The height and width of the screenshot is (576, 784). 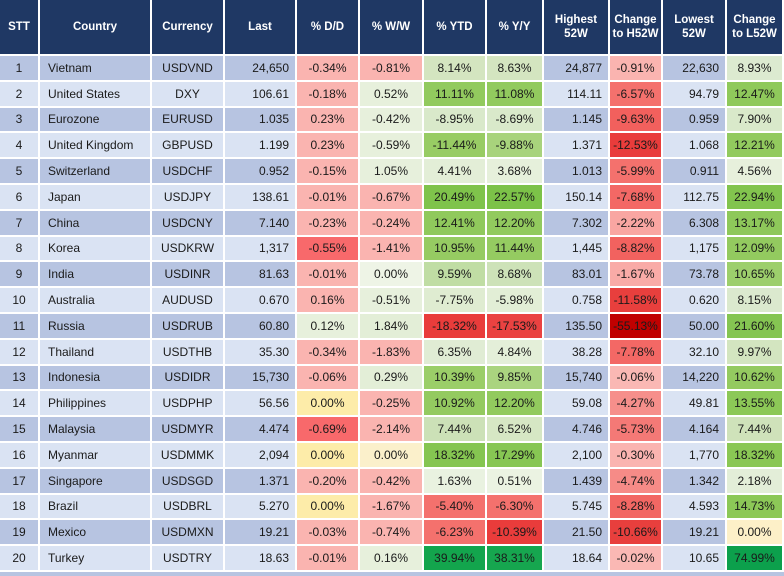 What do you see at coordinates (636, 481) in the screenshot?
I see `cell-chg_h: -4.74%` at bounding box center [636, 481].